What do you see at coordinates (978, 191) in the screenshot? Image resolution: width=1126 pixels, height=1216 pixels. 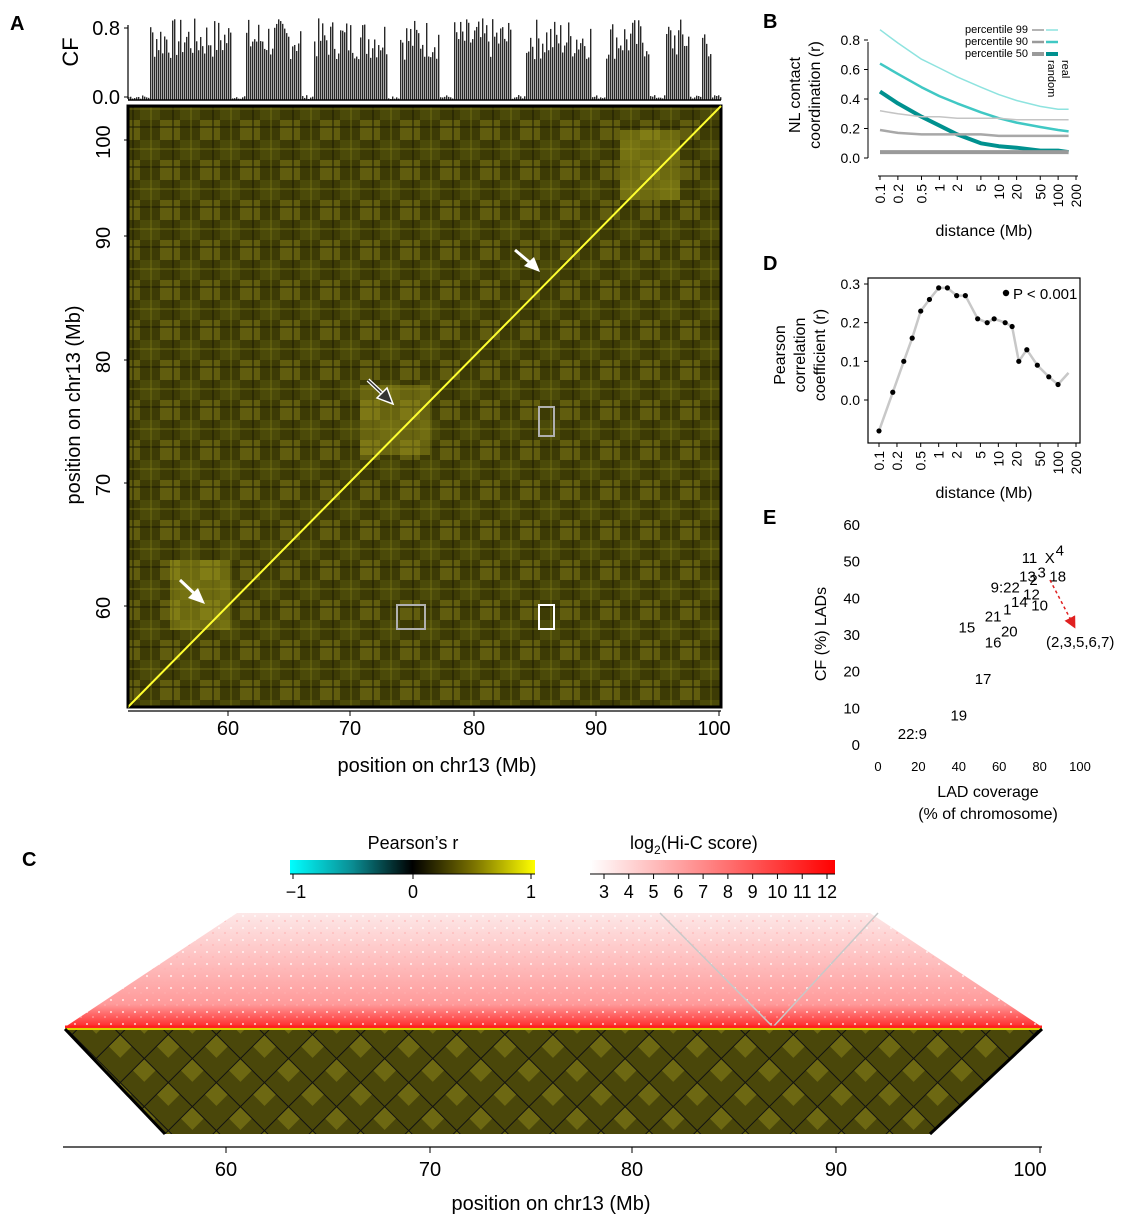 I see `b-x-ticks: 0.1 0.2 0.5 1 2 5 10 20 50 100 200` at bounding box center [978, 191].